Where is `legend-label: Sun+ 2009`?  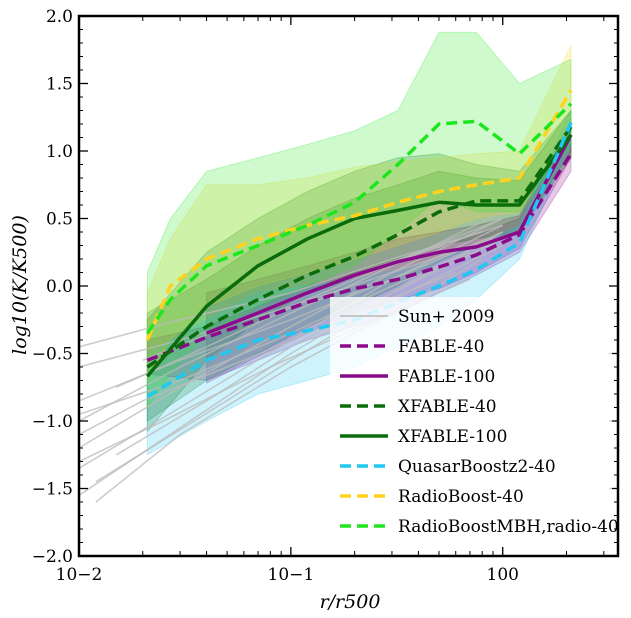
legend-label: Sun+ 2009 is located at coordinates (446, 317).